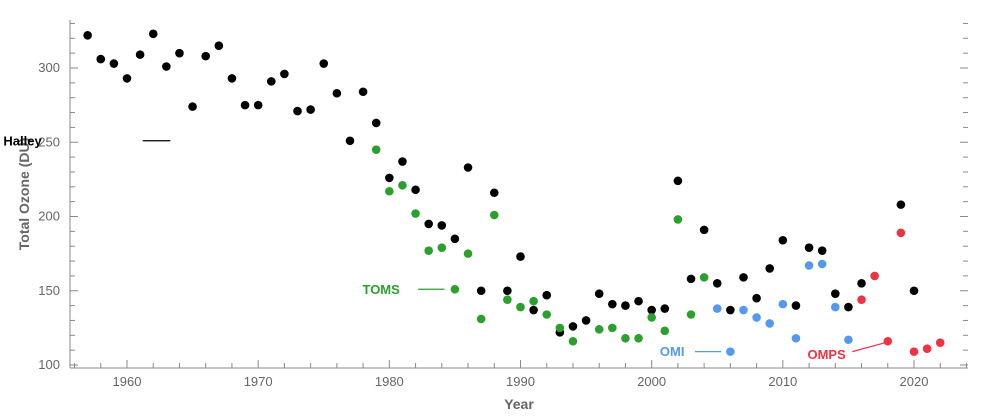  I want to click on y-tick-label: 300, so click(49, 67).